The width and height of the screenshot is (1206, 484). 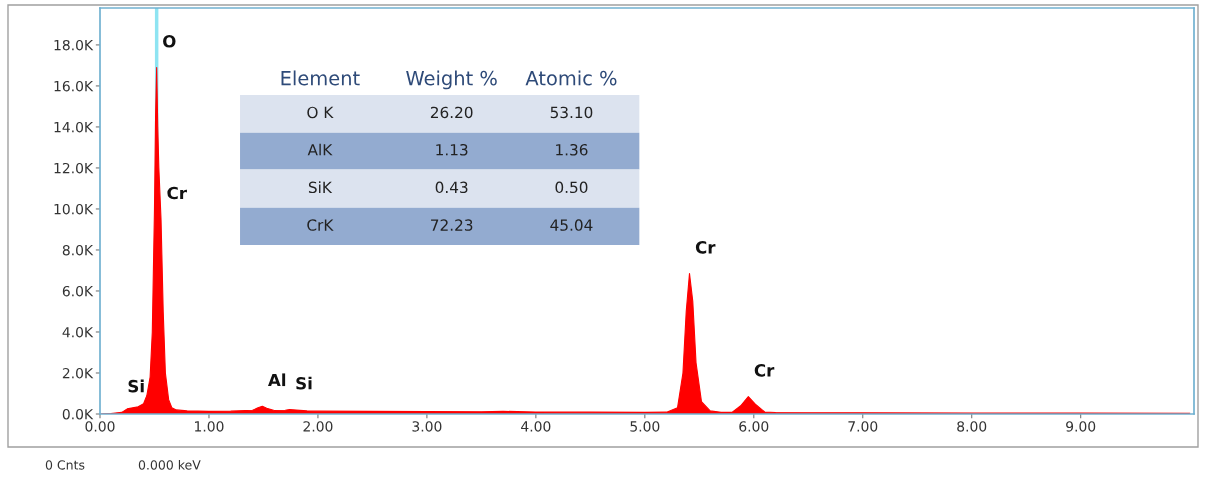 I want to click on annotation: Weight %, so click(x=451, y=80).